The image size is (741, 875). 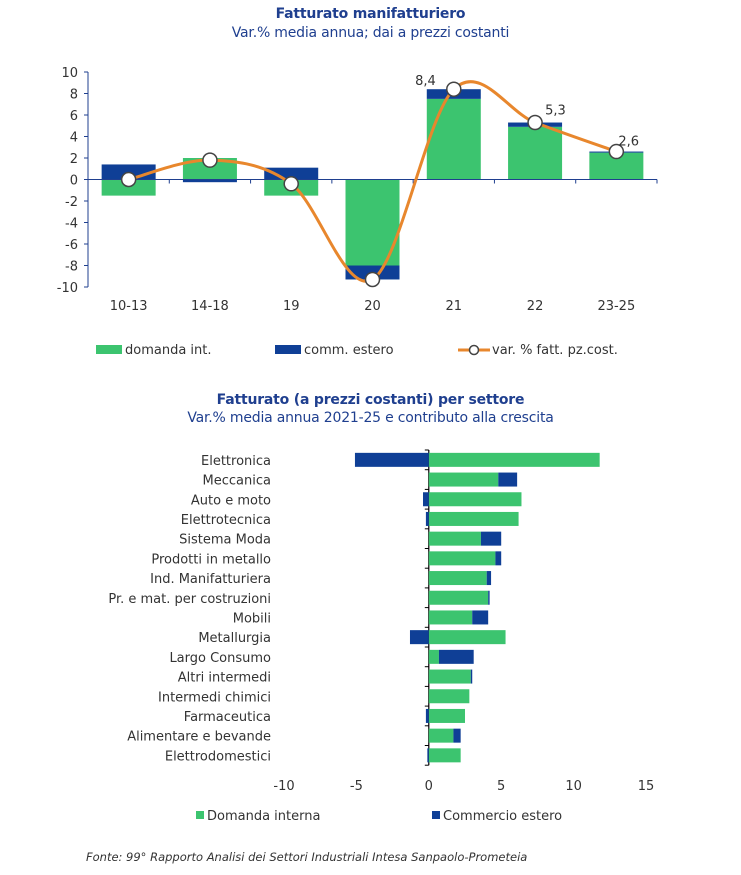 What do you see at coordinates (370, 14) in the screenshot?
I see `chart1-title: Fatturato manifatturiero` at bounding box center [370, 14].